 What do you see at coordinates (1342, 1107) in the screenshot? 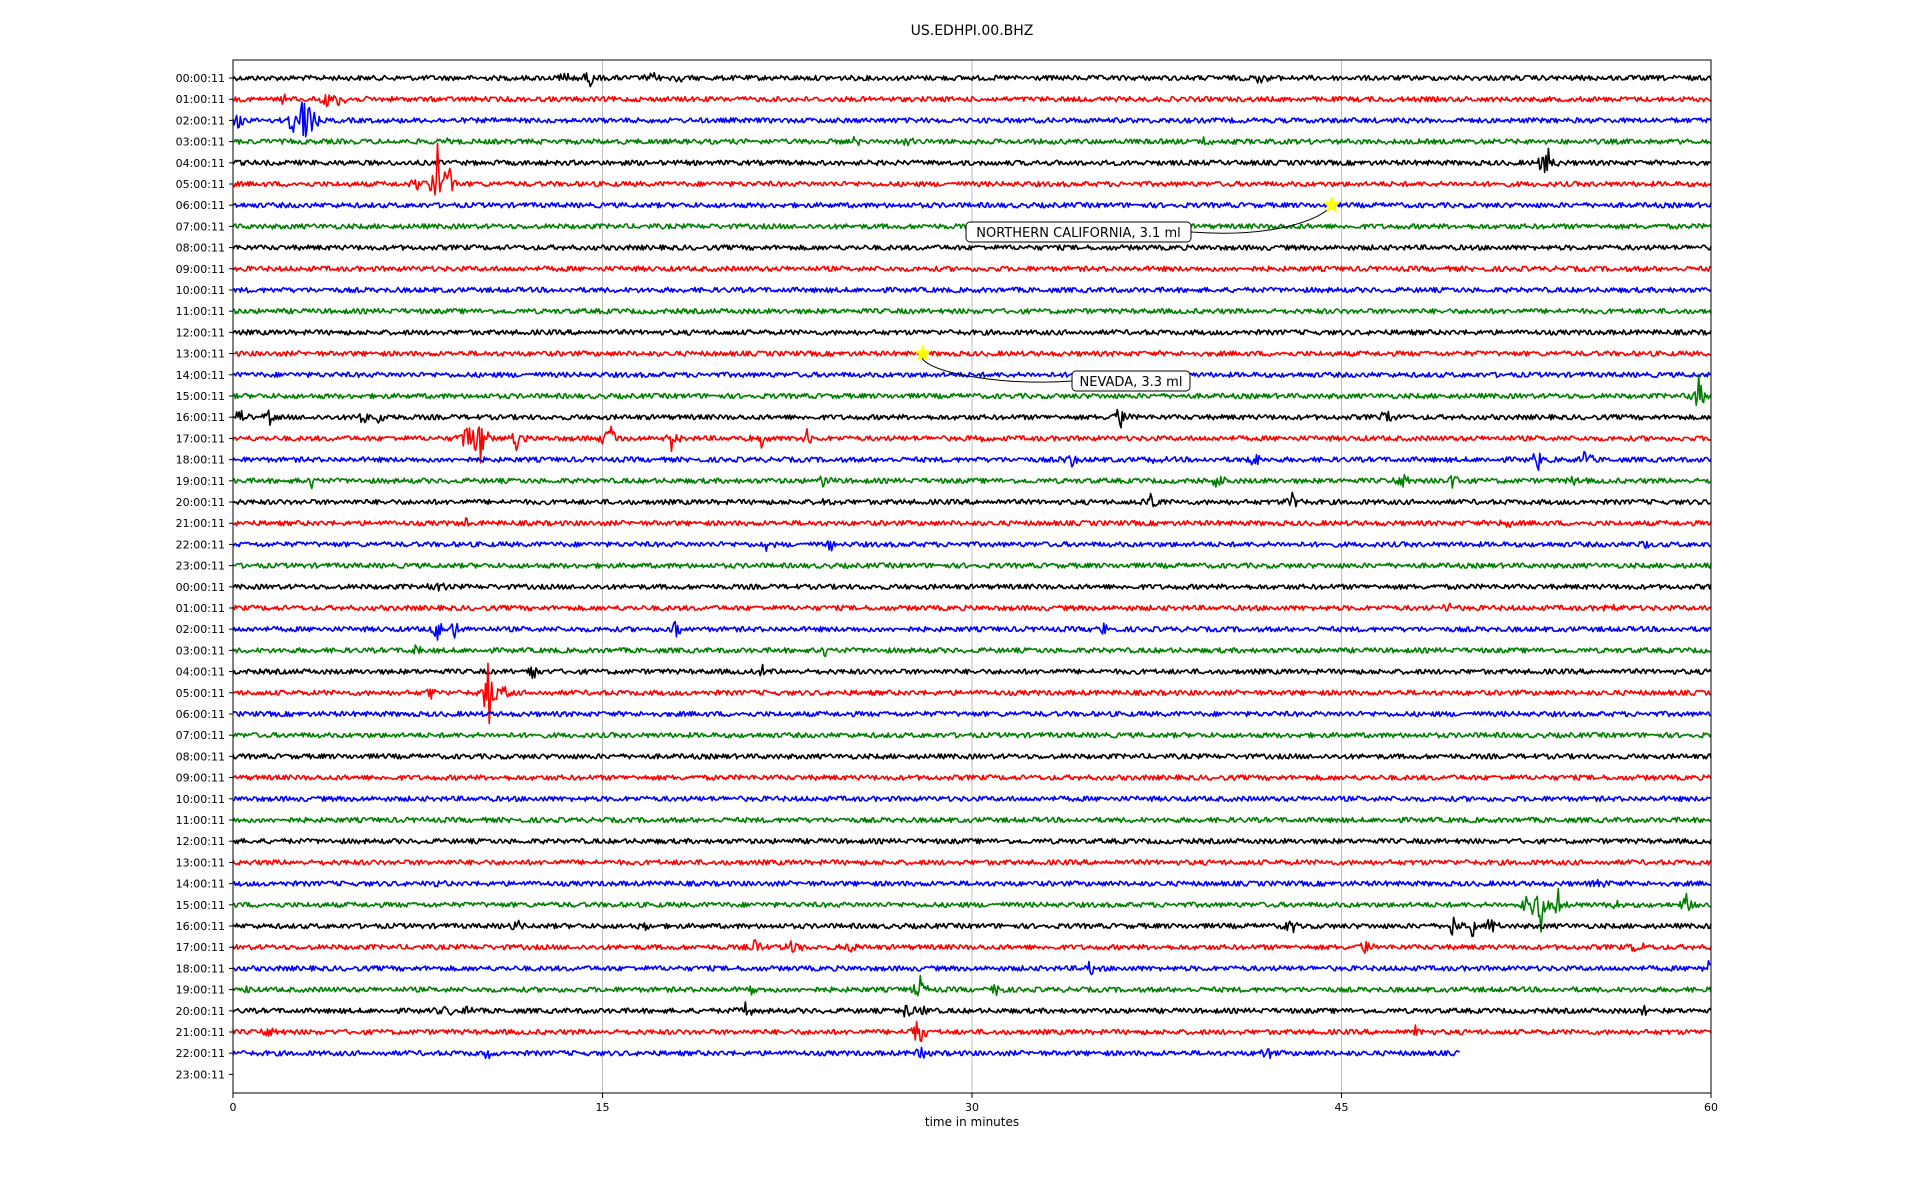
I see `x-tick-label: 45` at bounding box center [1342, 1107].